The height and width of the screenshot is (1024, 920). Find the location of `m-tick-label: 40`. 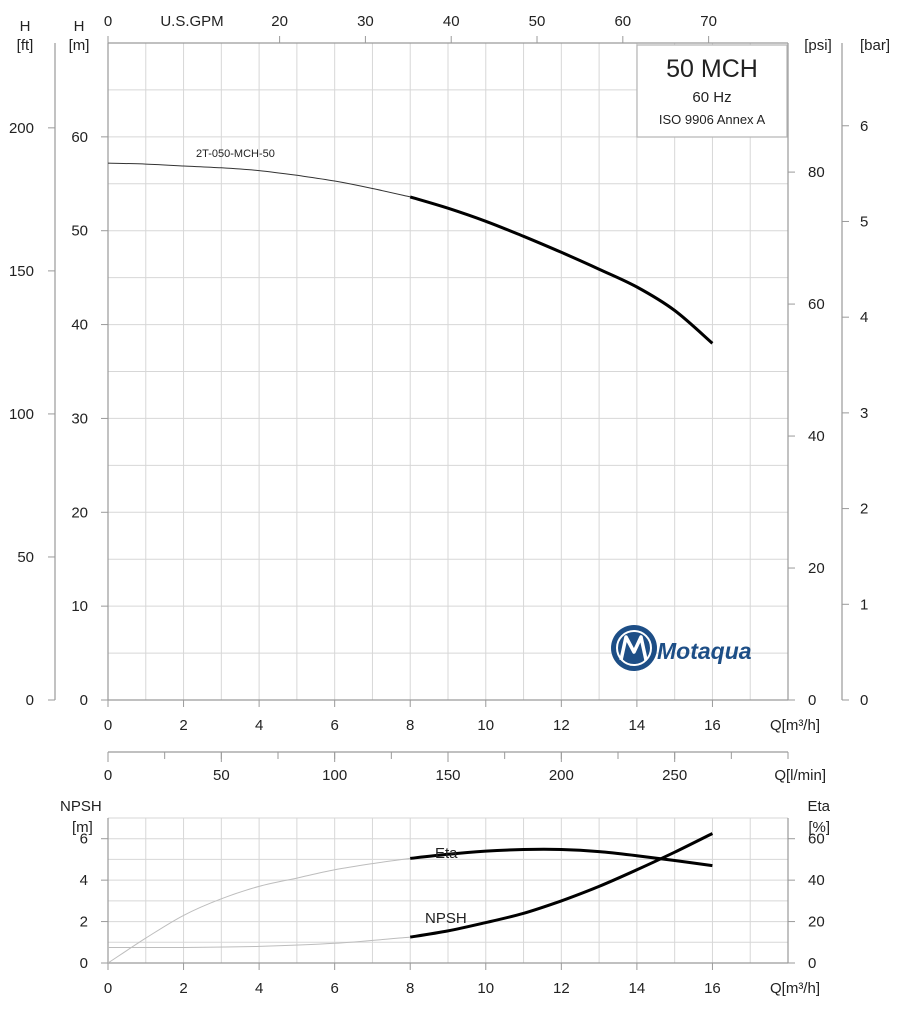

m-tick-label: 40 is located at coordinates (79, 325).